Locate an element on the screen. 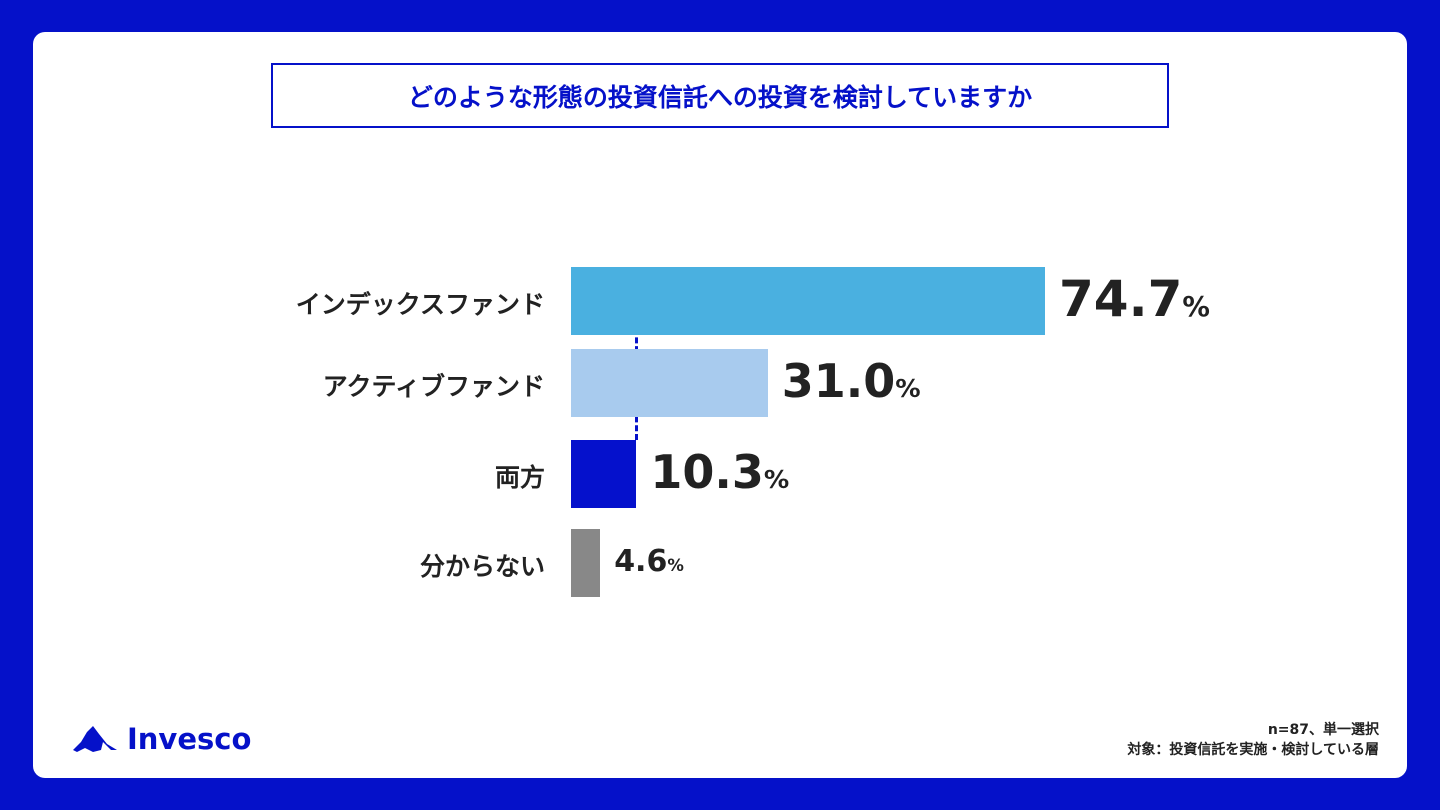 This screenshot has width=1440, height=810. target-note: 対象：投資信託を実施・検討している層 is located at coordinates (1253, 750).